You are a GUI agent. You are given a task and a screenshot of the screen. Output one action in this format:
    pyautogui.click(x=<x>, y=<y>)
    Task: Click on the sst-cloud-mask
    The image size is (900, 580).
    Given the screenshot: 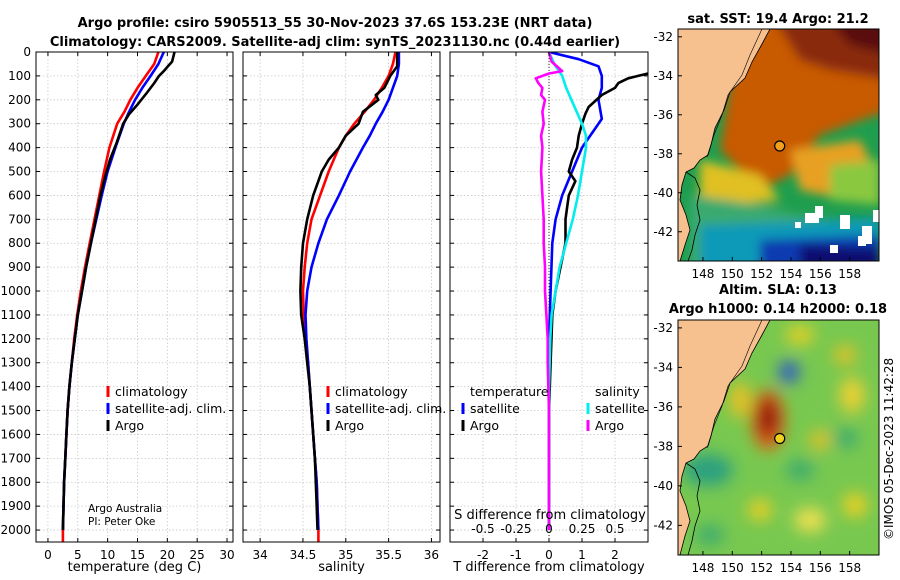 What is the action you would take?
    pyautogui.click(x=837, y=229)
    